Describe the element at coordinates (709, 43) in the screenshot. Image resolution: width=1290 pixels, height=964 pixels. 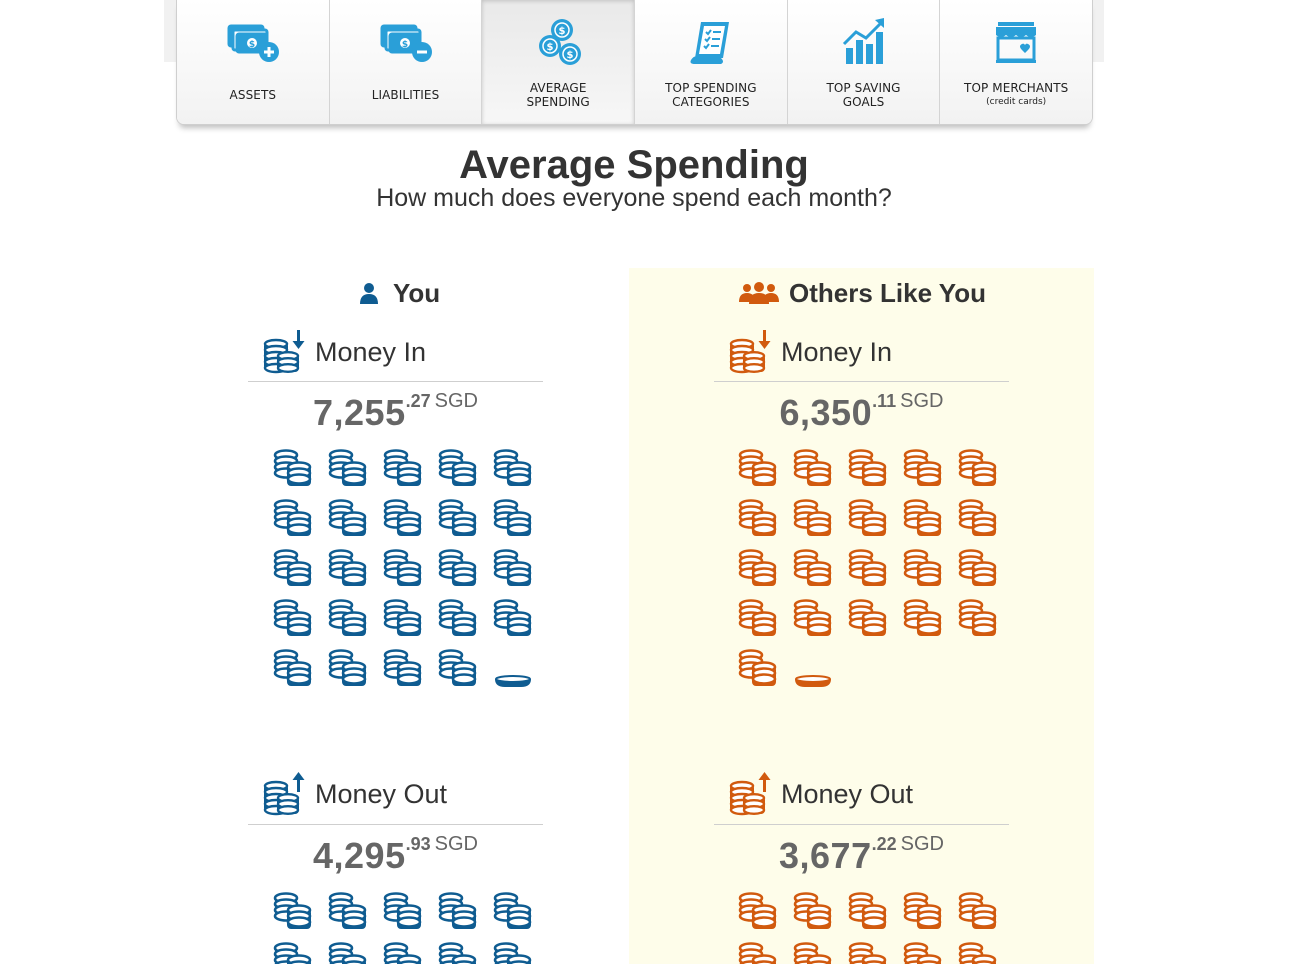
I see `checklist-icon` at that location.